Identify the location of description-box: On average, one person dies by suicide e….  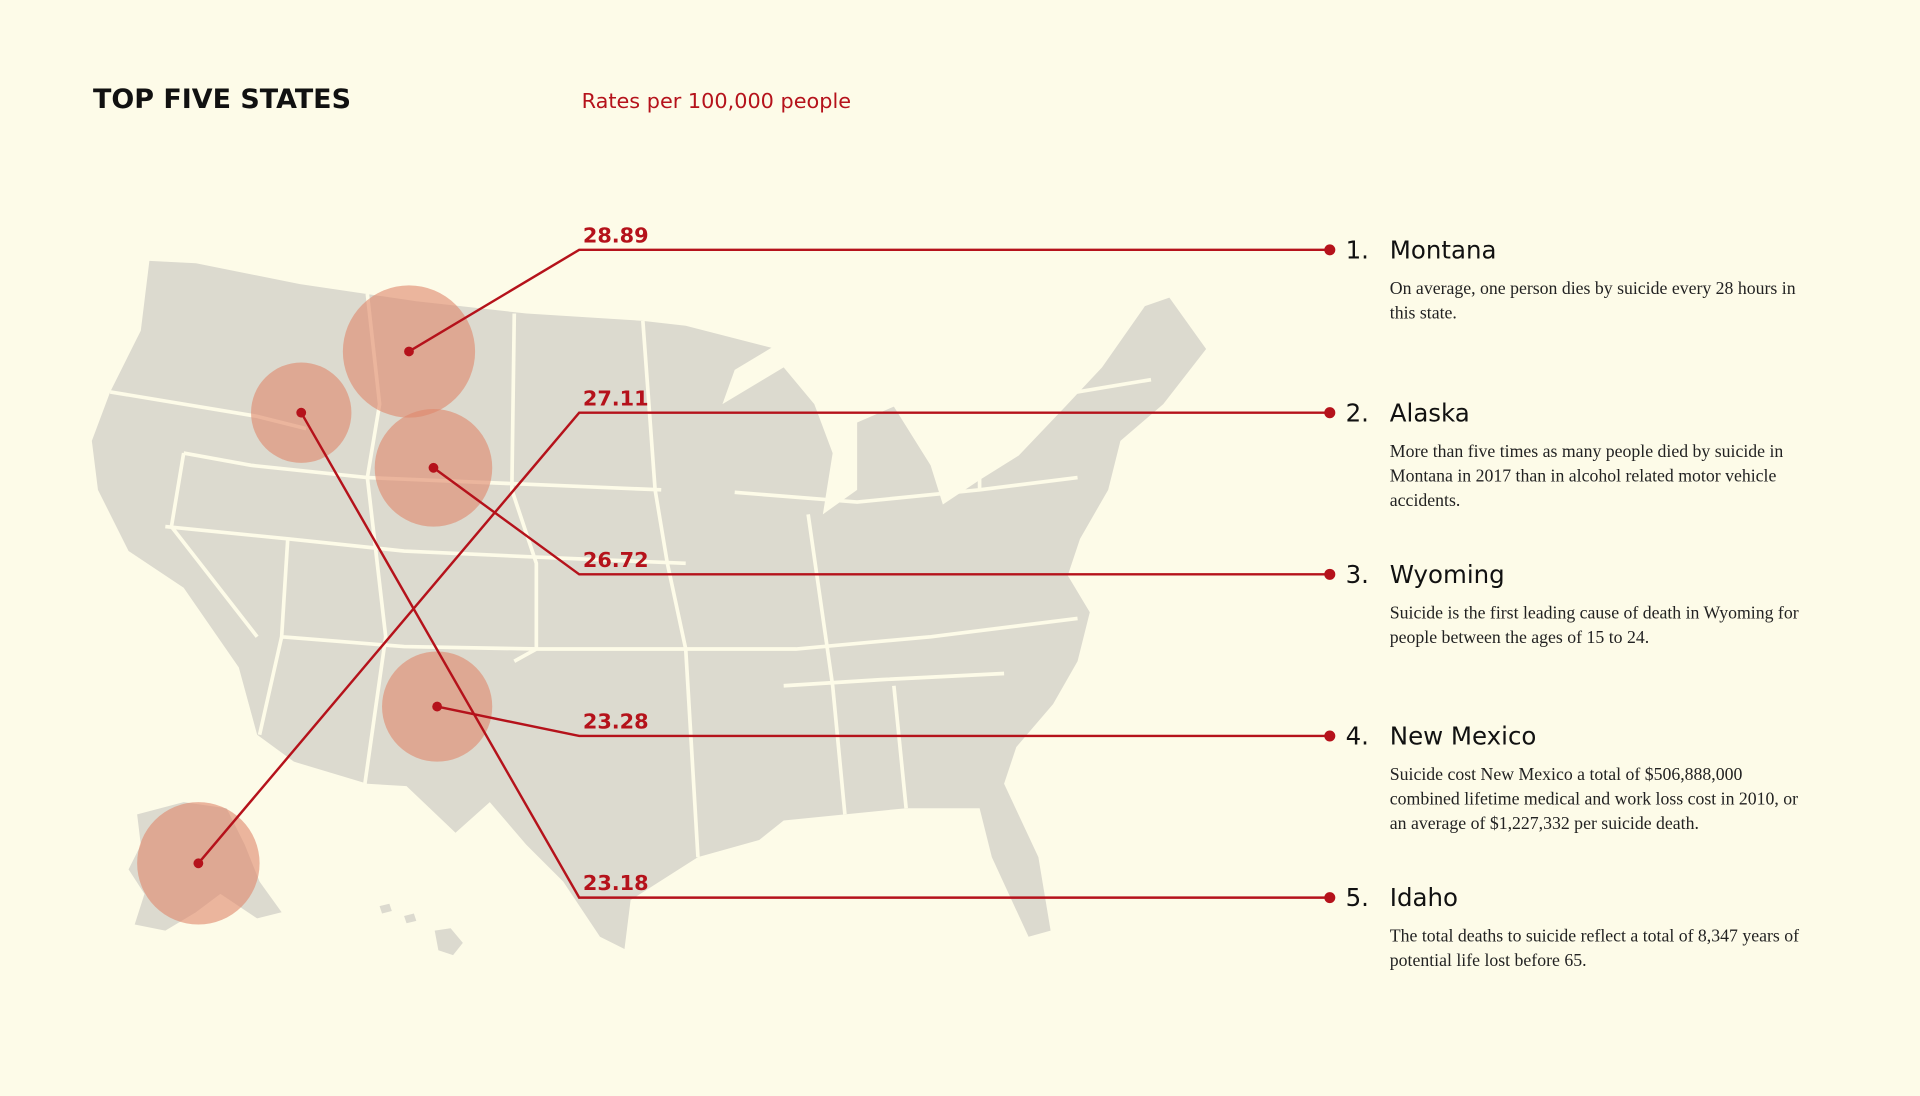
(1592, 301).